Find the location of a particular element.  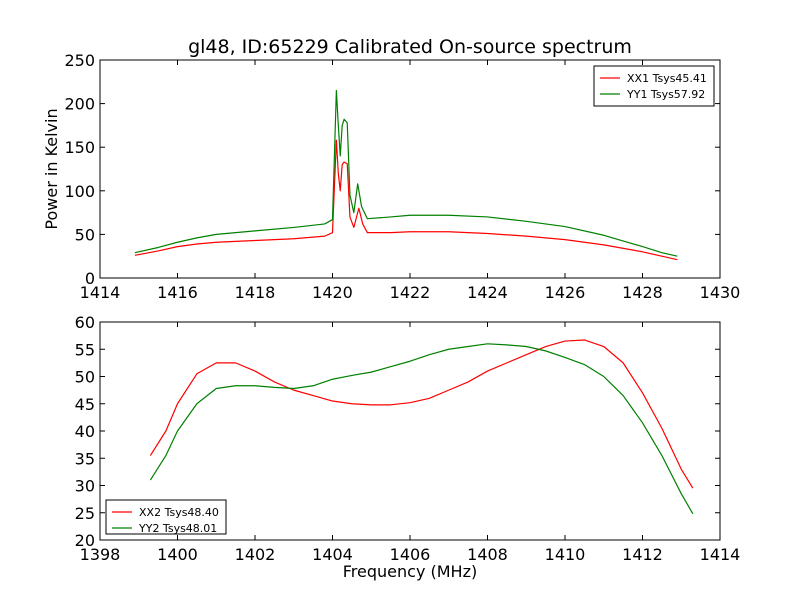

legend-label: YY2 Tsys48.01 is located at coordinates (177, 528).